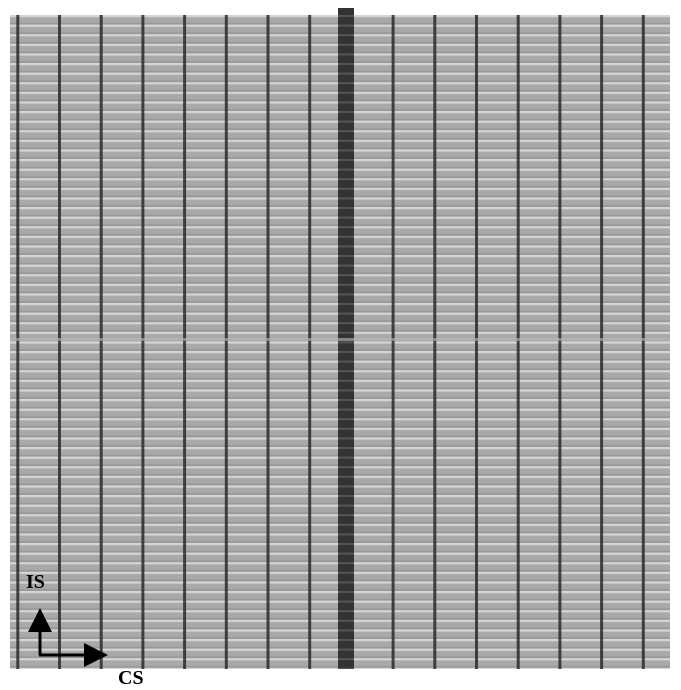 This screenshot has width=681, height=690. What do you see at coordinates (85, 630) in the screenshot?
I see `axes-indicator: IS CS` at bounding box center [85, 630].